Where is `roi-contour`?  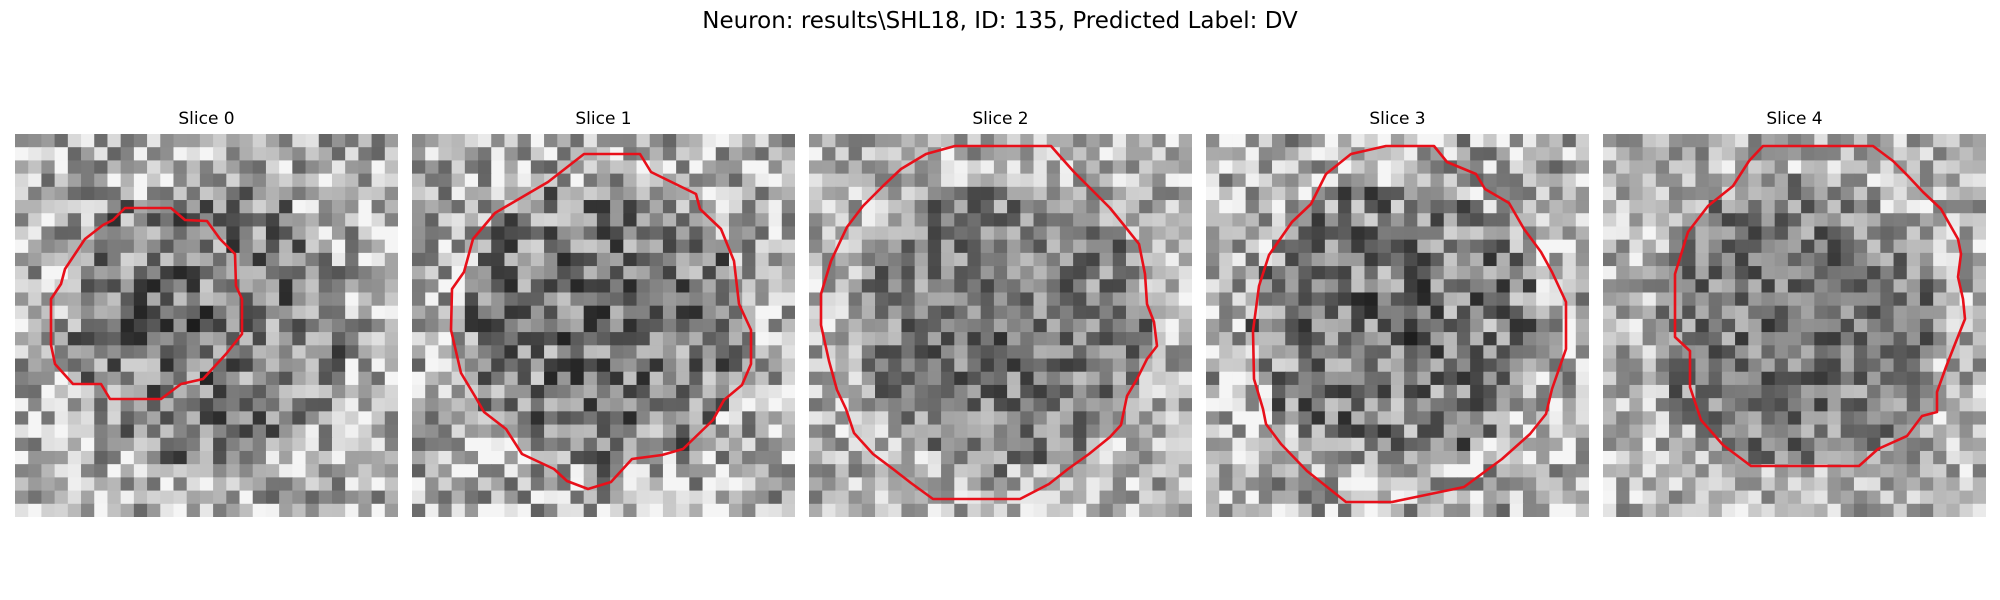
roi-contour is located at coordinates (1409, 324).